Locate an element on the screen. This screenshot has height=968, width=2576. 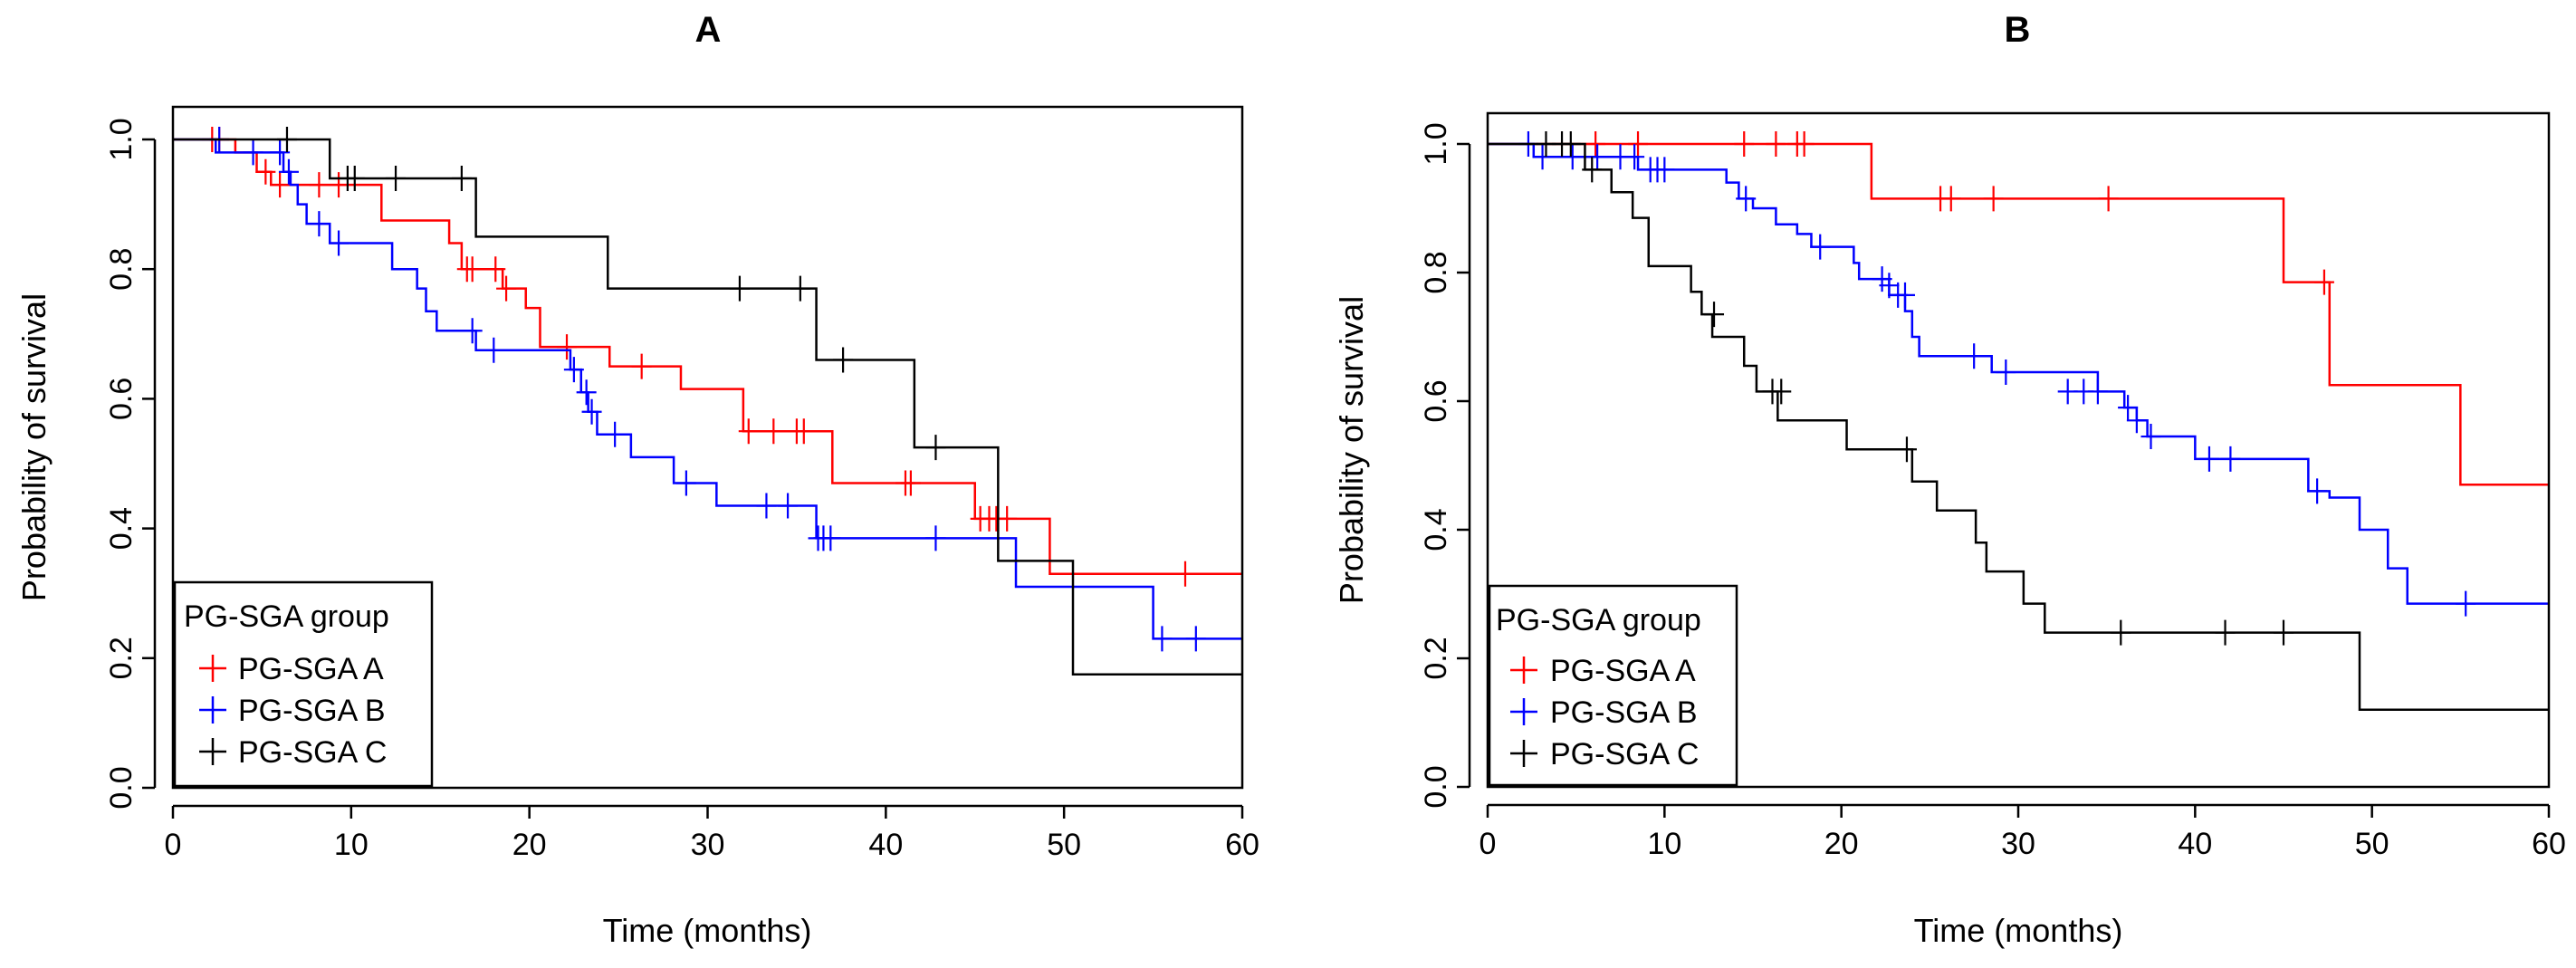
chart-a-x-axis-label: Time (months) is located at coordinates (707, 930).